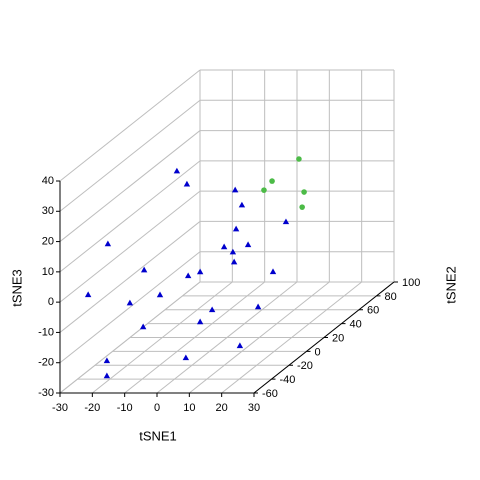  Describe the element at coordinates (48, 181) in the screenshot. I see `z-tick-label: 40` at that location.